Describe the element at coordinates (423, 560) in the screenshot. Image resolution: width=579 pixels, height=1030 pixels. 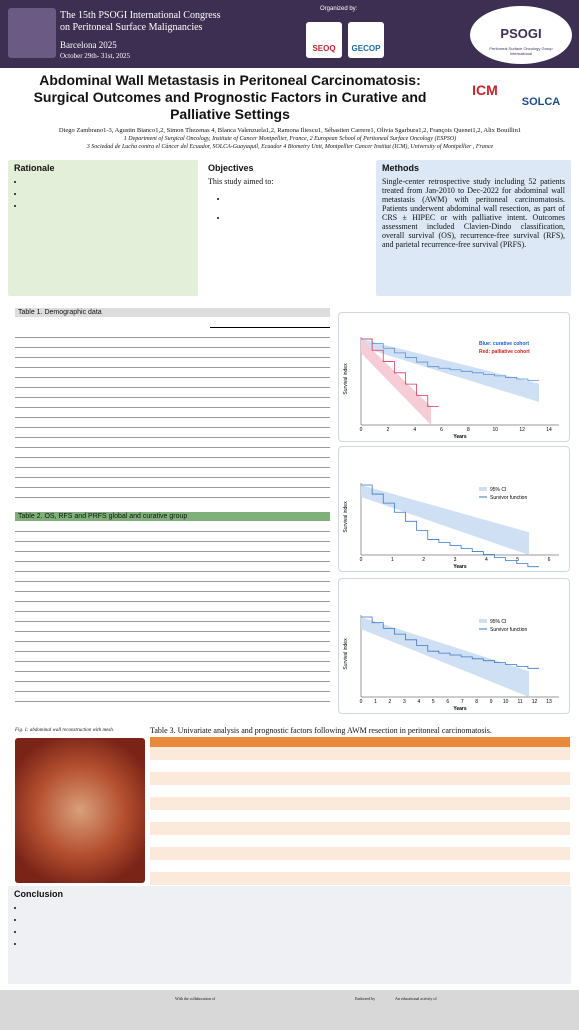
I see `x-tick-label: 2` at that location.